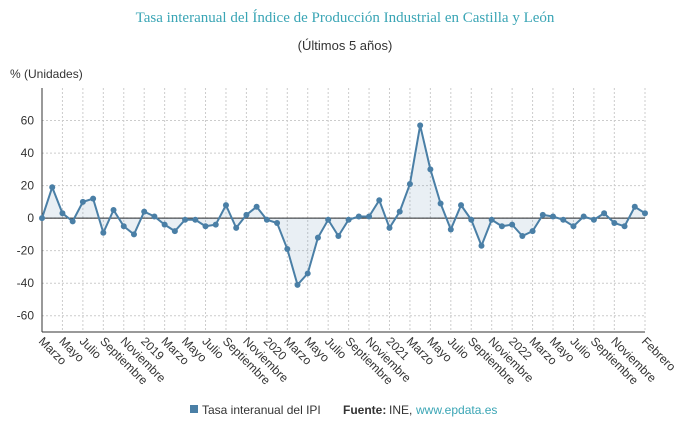 The image size is (690, 434). I want to click on source-label: Fuente:, so click(364, 410).